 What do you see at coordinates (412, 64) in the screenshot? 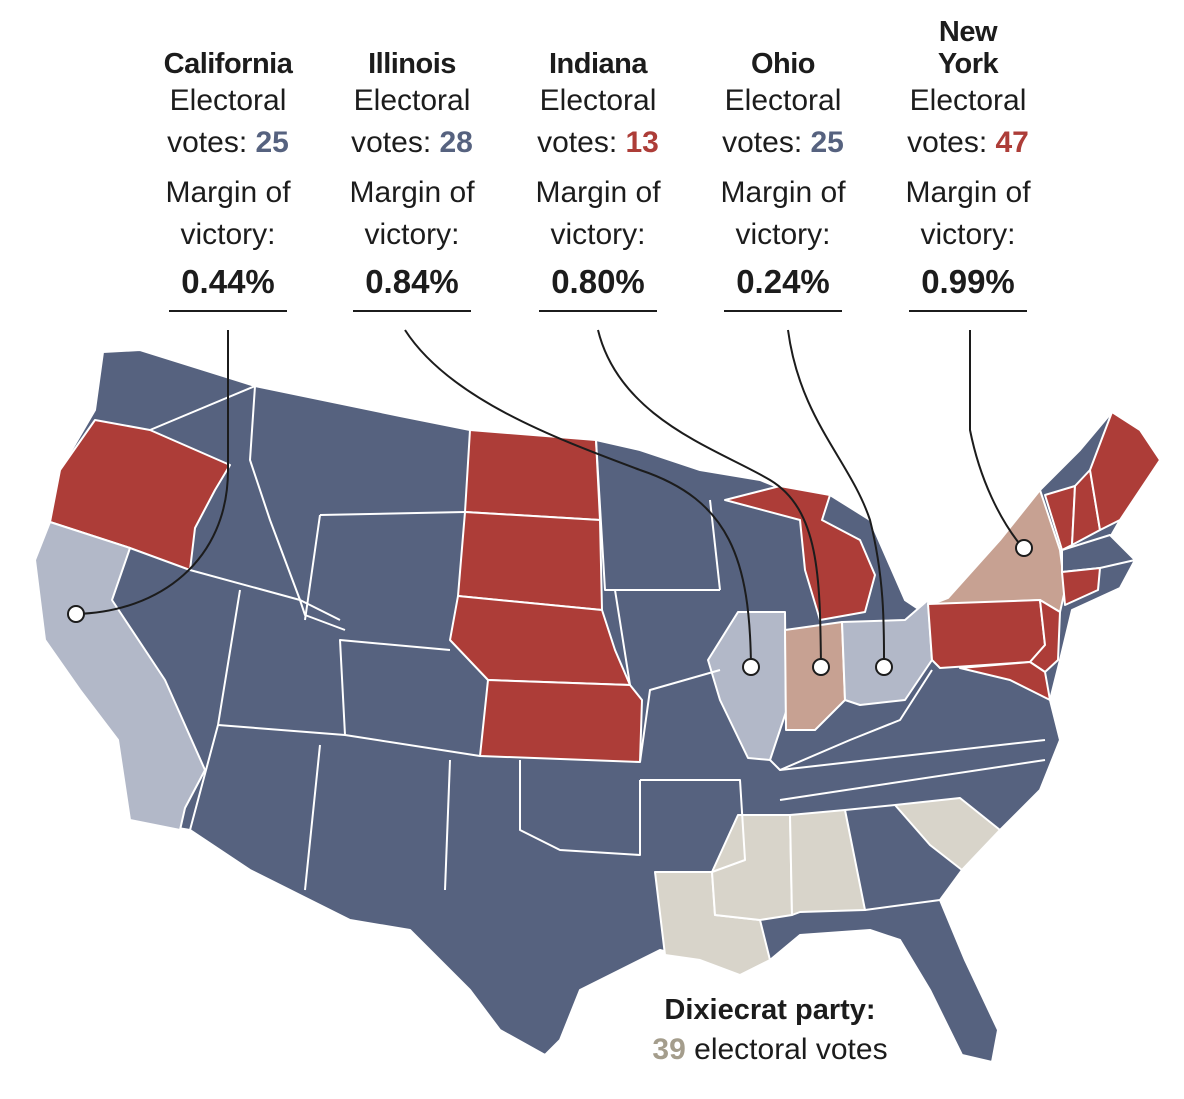
I see `callout-state-name: Illinois` at bounding box center [412, 64].